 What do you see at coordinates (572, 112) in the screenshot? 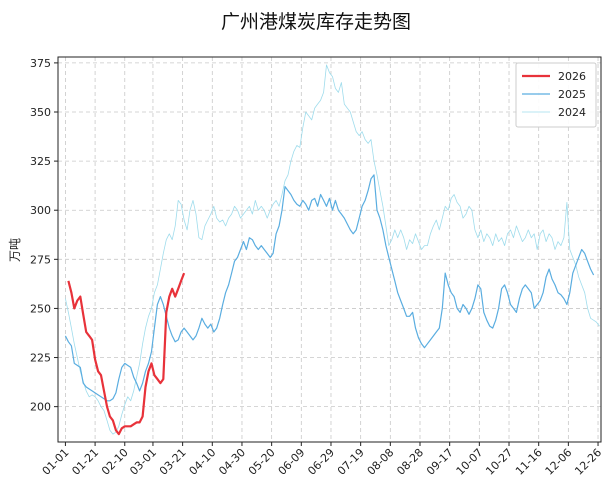
I see `legend-label-2024: 2024` at bounding box center [572, 112].